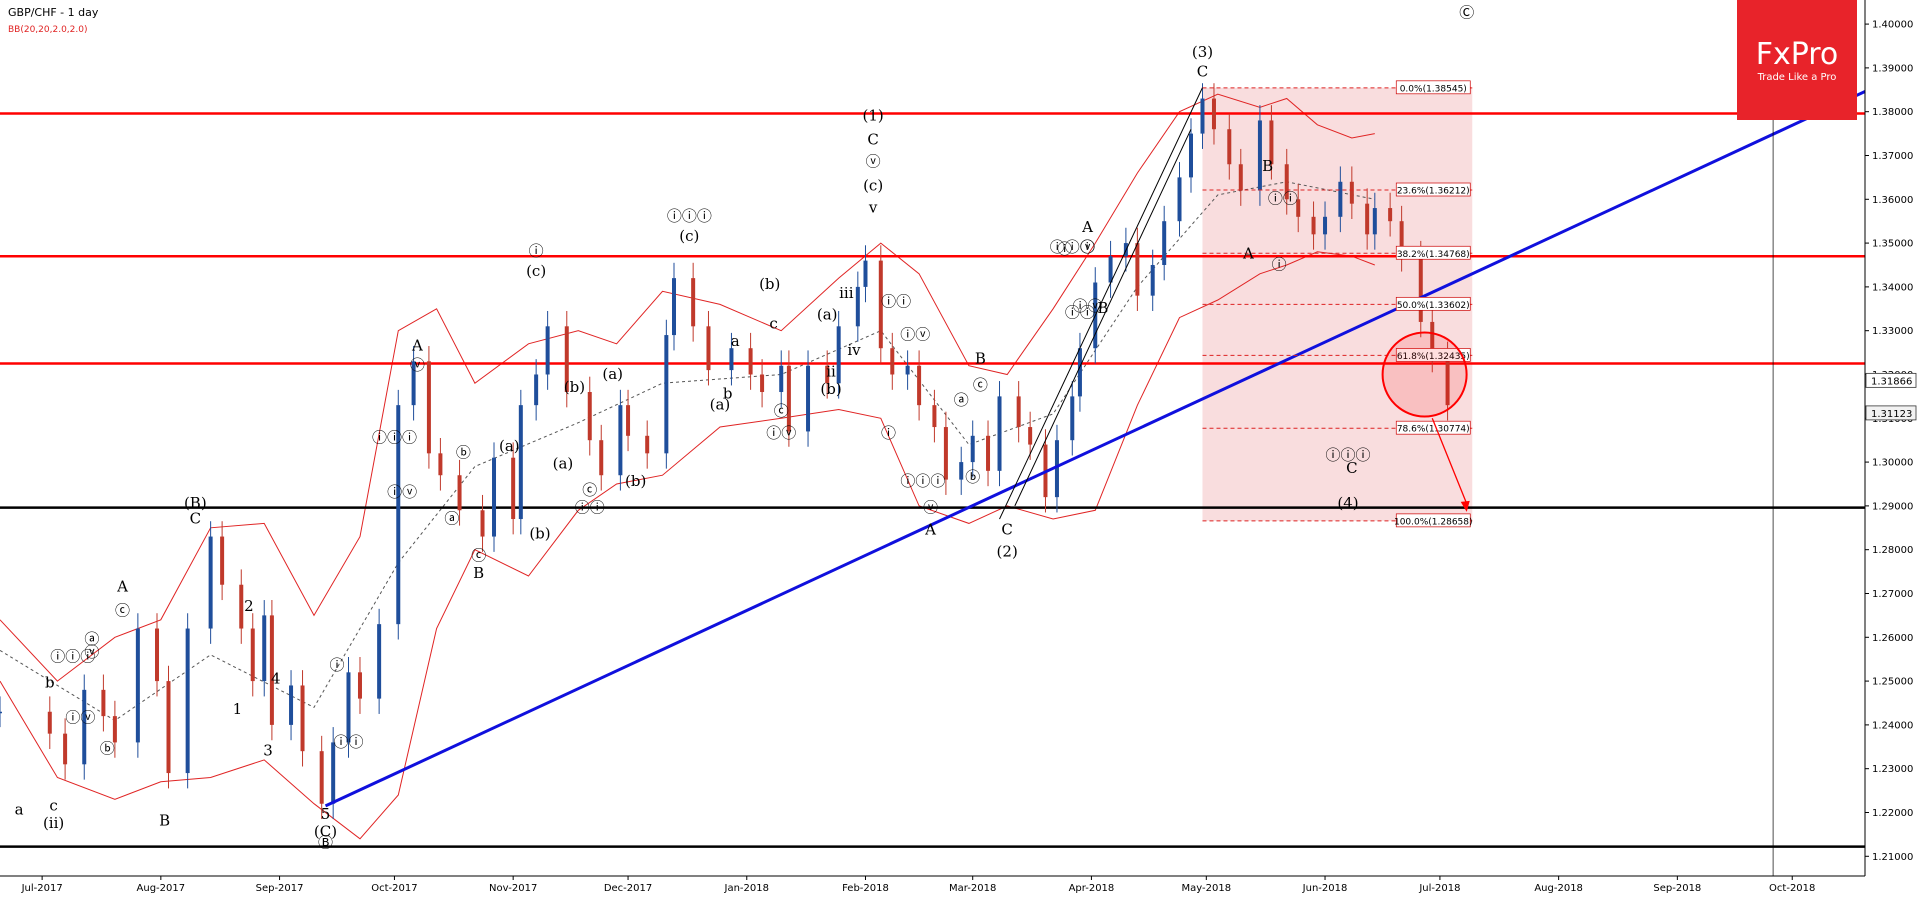  I want to click on logo-name: FxPro, so click(1797, 54).